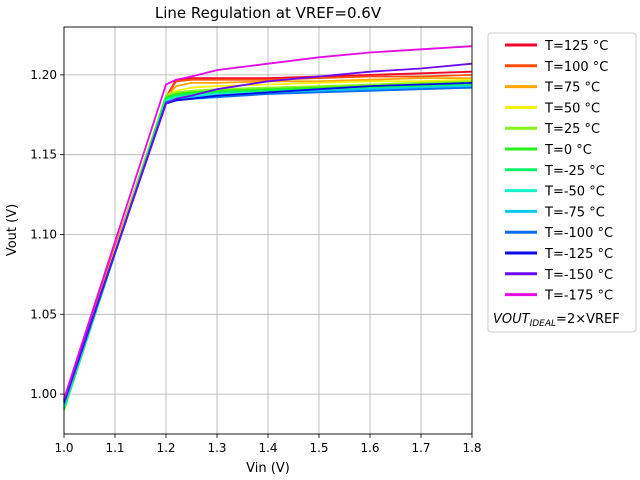  I want to click on x-axis-ticks: 1.0 1.1 1.2 1.3 1.4 1.5 1.6 1.7 1.8, so click(268, 444).